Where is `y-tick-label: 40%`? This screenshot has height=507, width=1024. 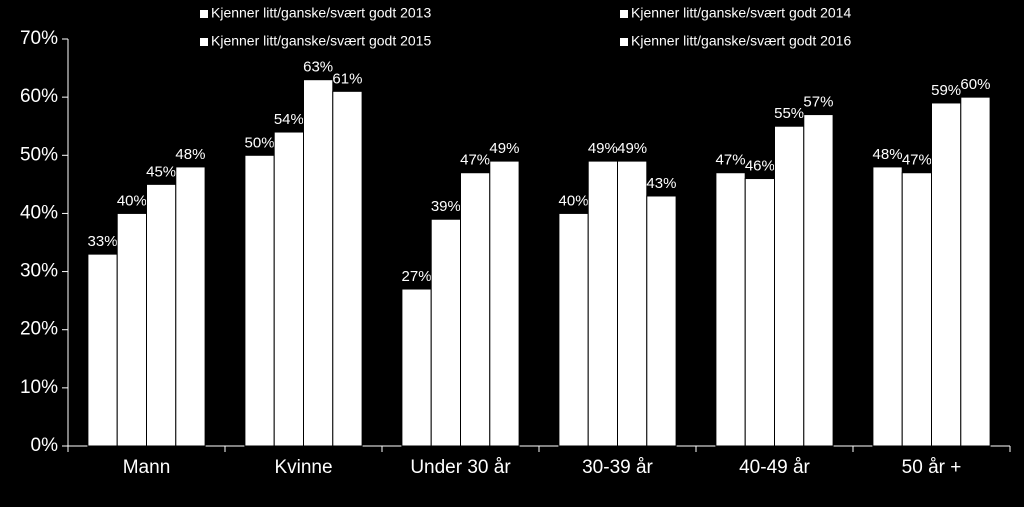
y-tick-label: 40% is located at coordinates (39, 212).